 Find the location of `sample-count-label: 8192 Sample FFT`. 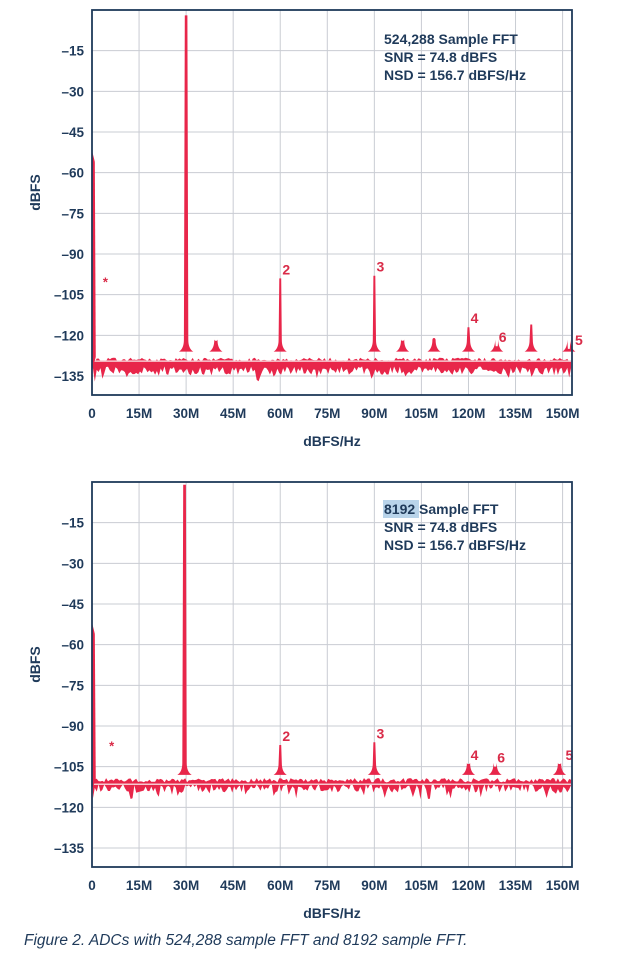

sample-count-label: 8192 Sample FFT is located at coordinates (441, 509).